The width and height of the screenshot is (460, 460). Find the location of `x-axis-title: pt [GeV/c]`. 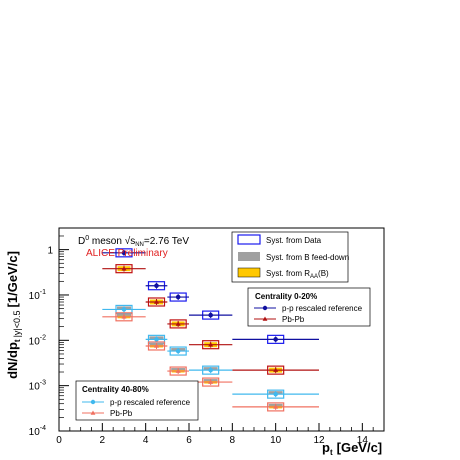

x-axis-title: pt [GeV/c] is located at coordinates (352, 448).